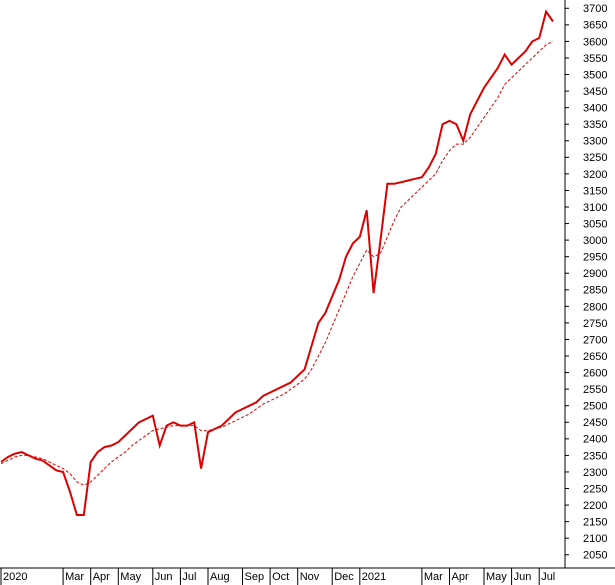  What do you see at coordinates (595, 158) in the screenshot?
I see `y-tick-label: 3250` at bounding box center [595, 158].